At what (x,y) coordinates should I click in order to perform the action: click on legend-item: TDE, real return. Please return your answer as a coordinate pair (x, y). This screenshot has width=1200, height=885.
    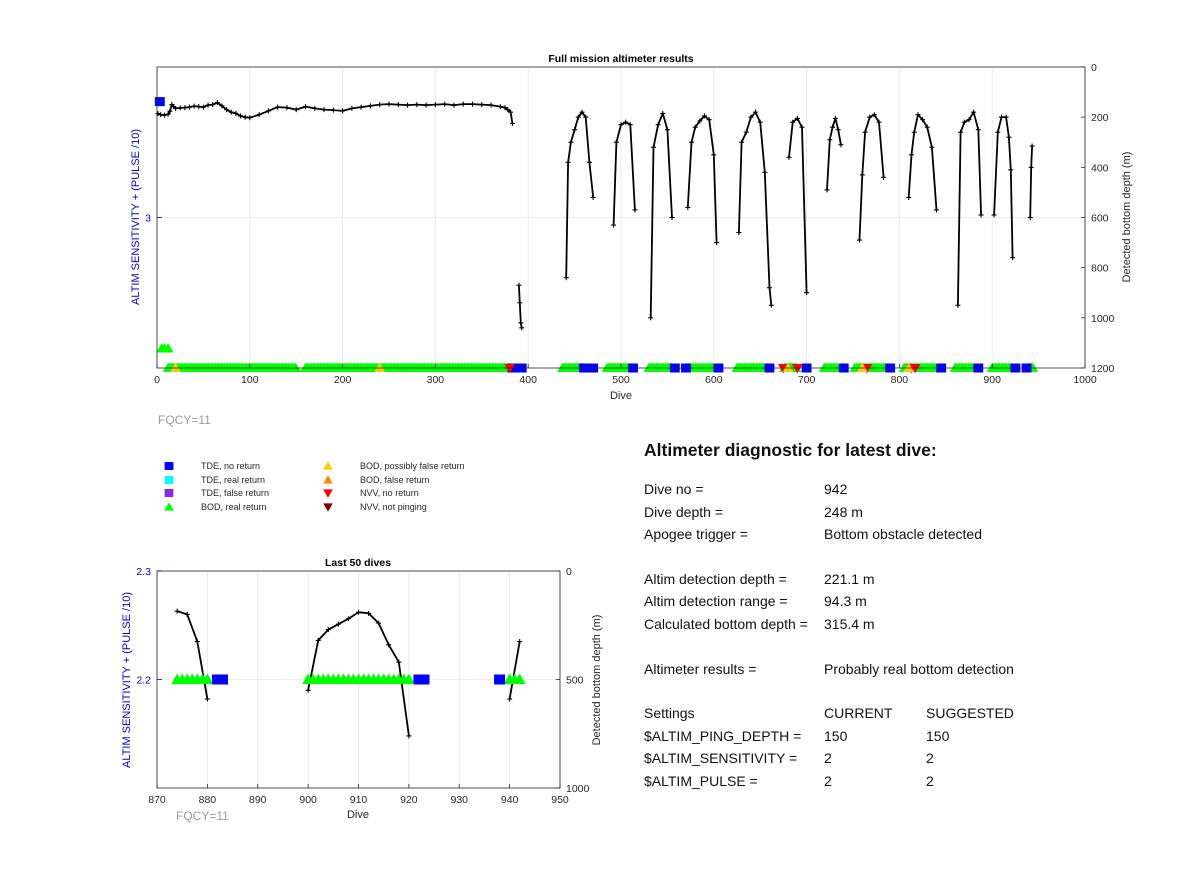
    Looking at the image, I should click on (214, 480).